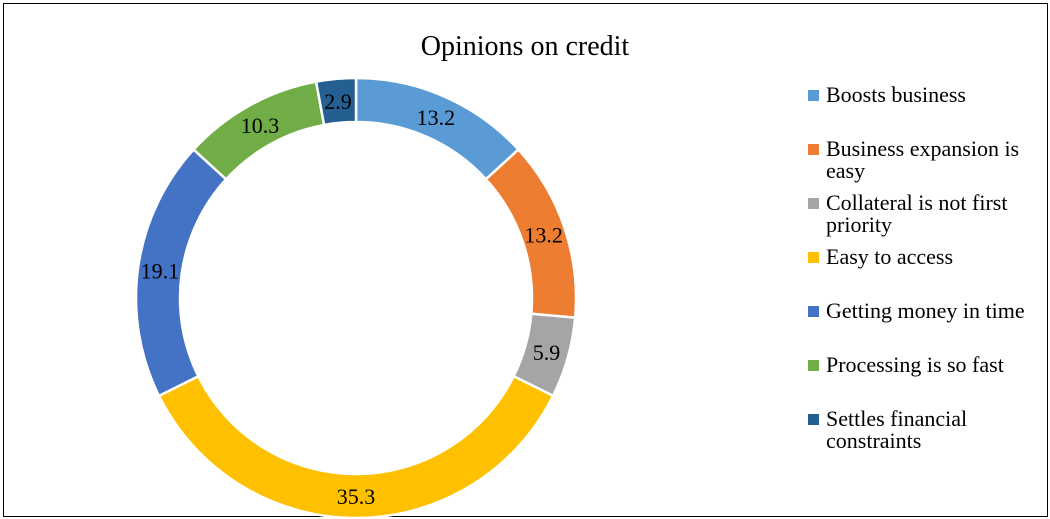 This screenshot has width=1050, height=519. Describe the element at coordinates (923, 159) in the screenshot. I see `legend-label: Business expansion is easy` at that location.